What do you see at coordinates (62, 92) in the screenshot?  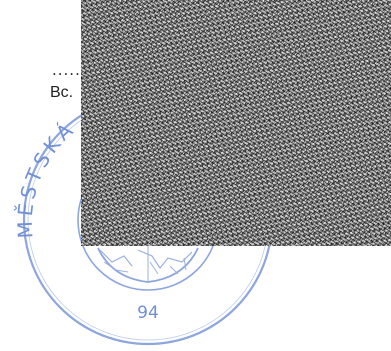 I see `signer-title: Bc.` at bounding box center [62, 92].